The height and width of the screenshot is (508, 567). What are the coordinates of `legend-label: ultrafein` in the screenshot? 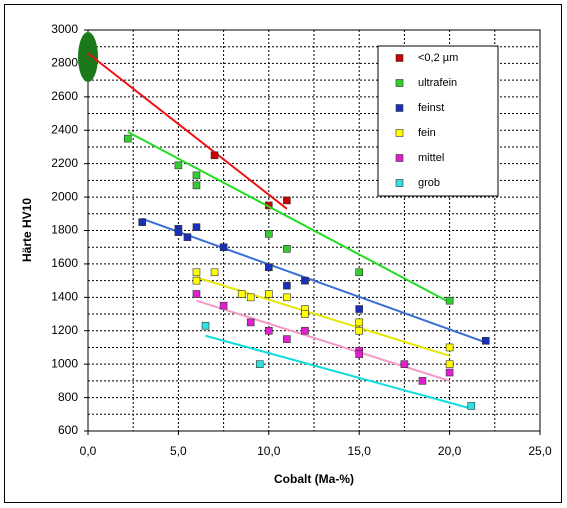 It's located at (437, 83).